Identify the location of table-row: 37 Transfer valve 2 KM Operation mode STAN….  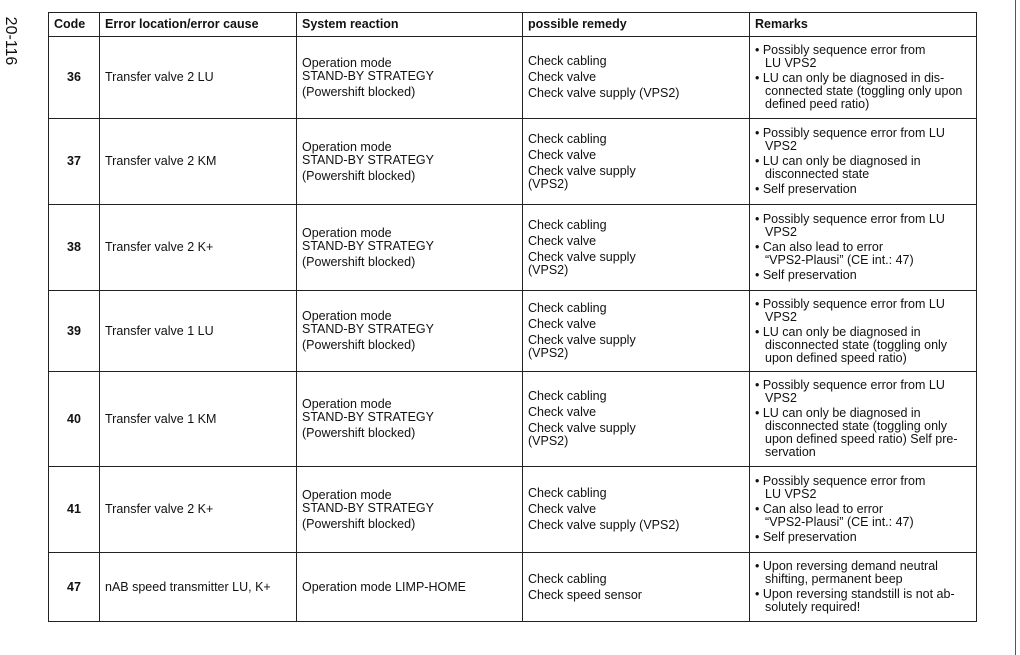
(512, 161).